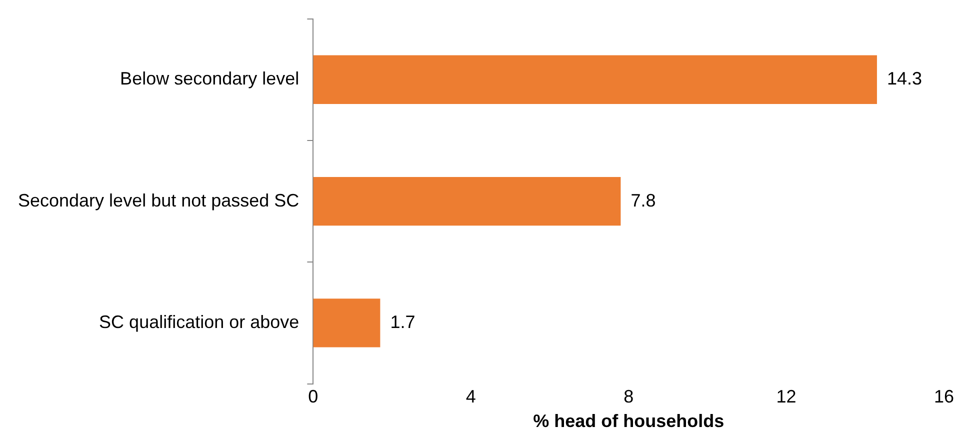  What do you see at coordinates (629, 396) in the screenshot?
I see `x-tick-label: 8` at bounding box center [629, 396].